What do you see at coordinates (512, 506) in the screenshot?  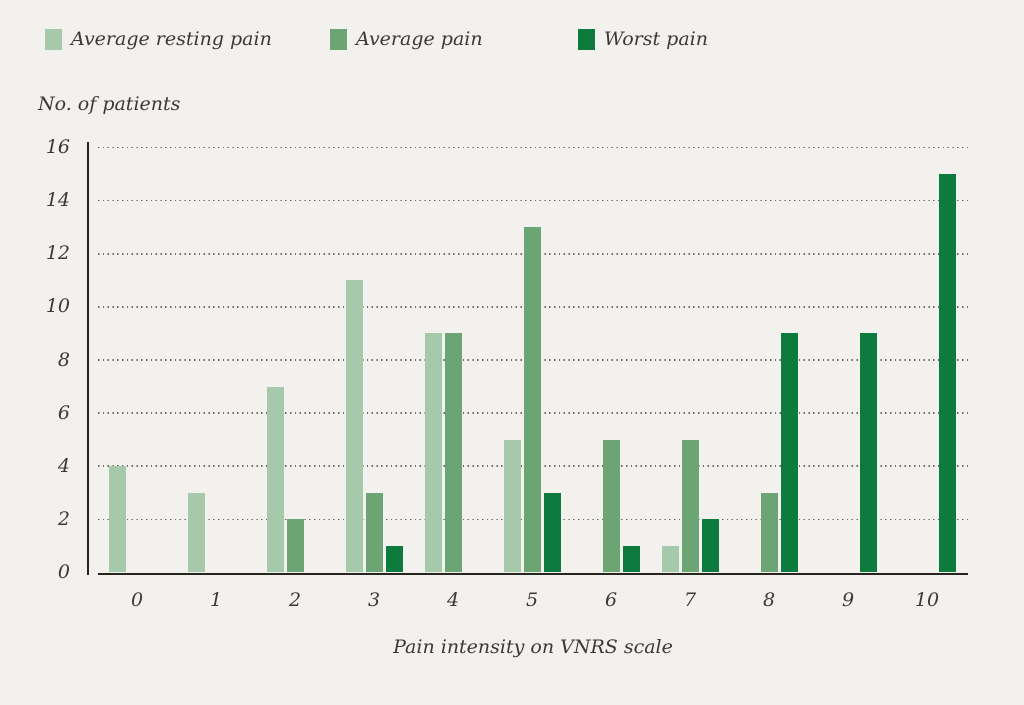 I see `bar-average-resting-pain-x5` at bounding box center [512, 506].